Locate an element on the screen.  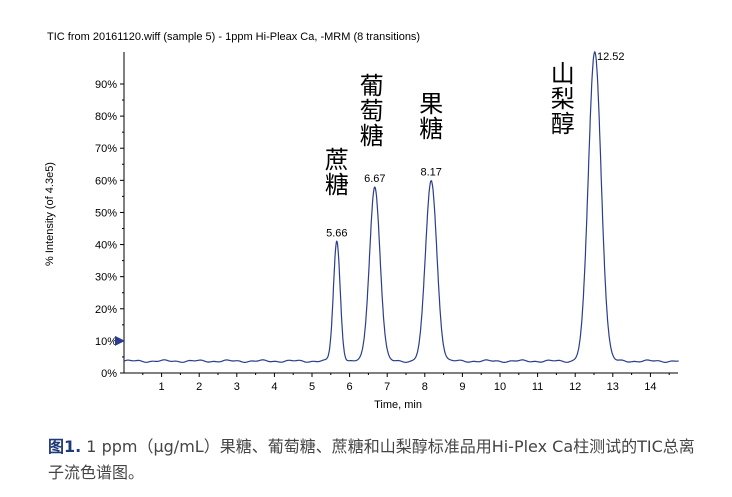
compound-annotation: 山梨醇 is located at coordinates (563, 99).